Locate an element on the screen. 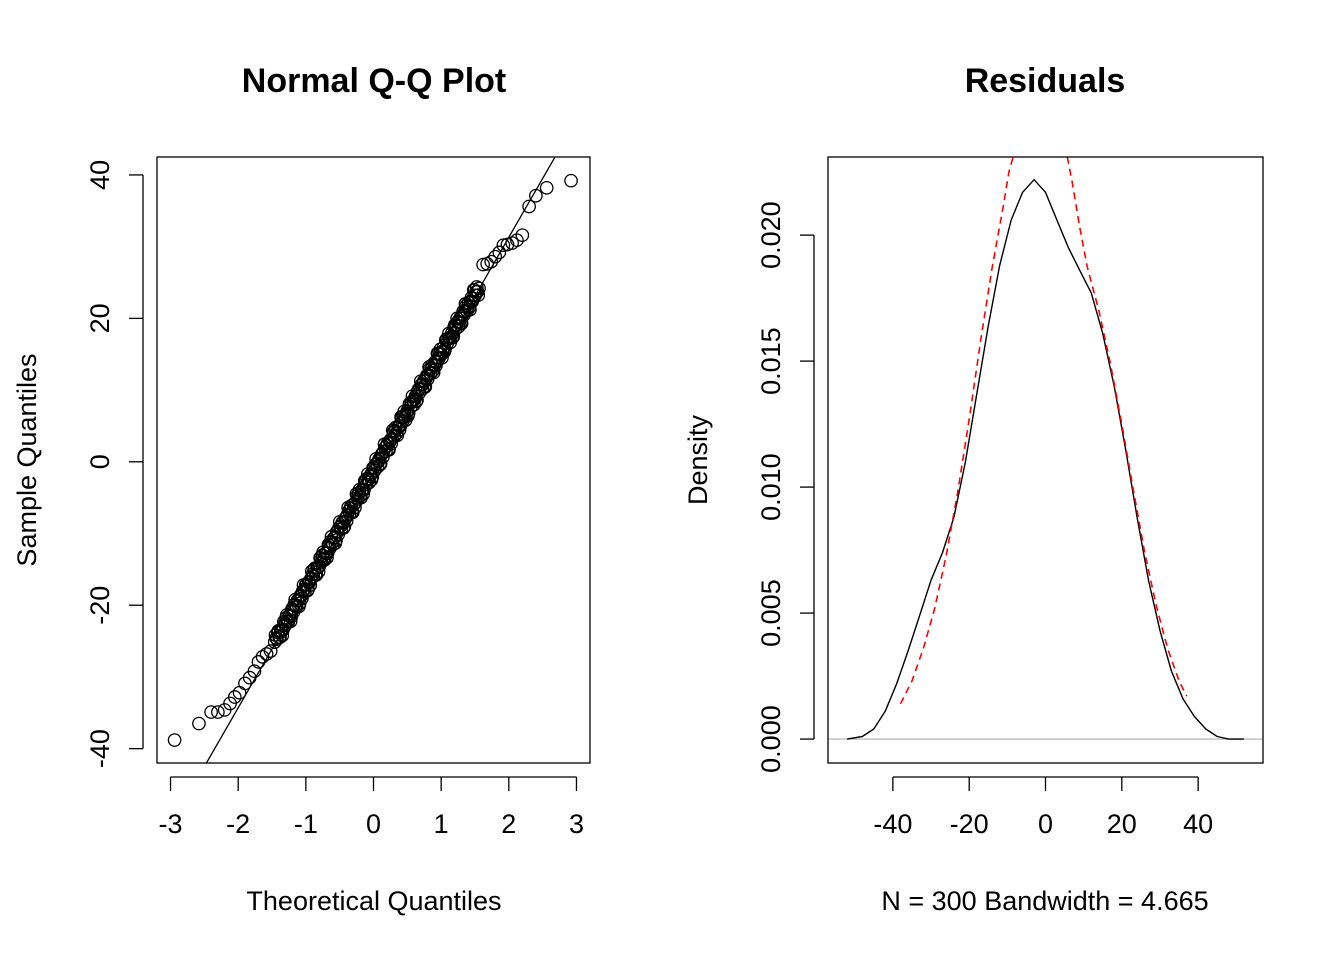 The image size is (1344, 965). qq-y-tick-label: -20 is located at coordinates (100, 605).